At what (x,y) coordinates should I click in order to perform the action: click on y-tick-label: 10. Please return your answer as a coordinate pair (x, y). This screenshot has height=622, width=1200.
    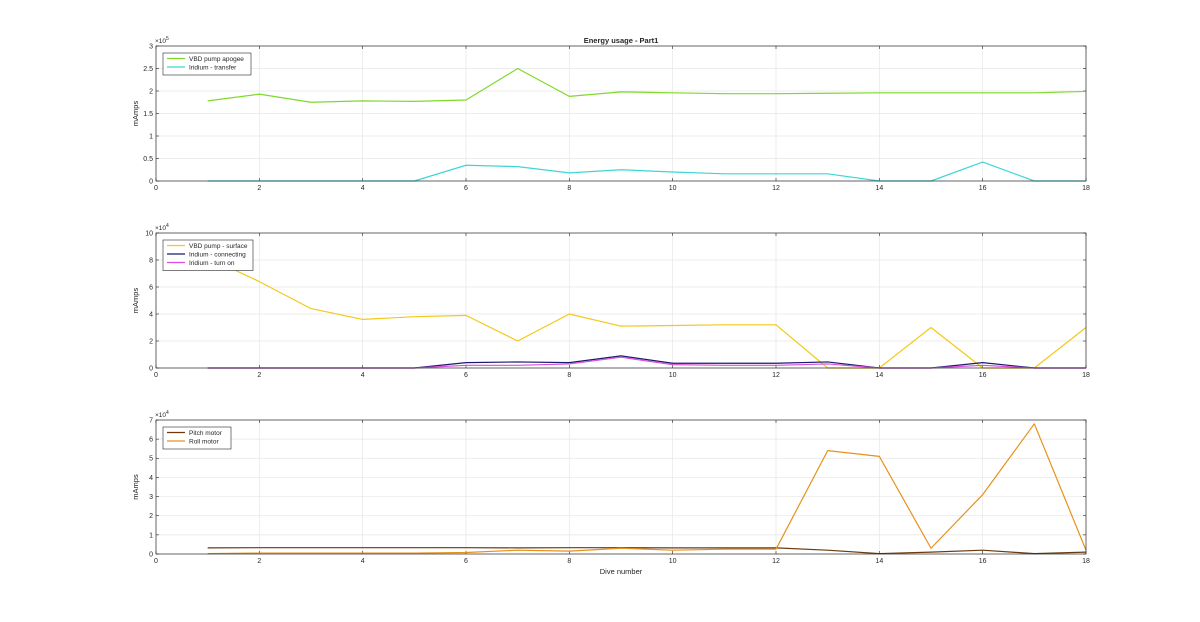
    Looking at the image, I should click on (149, 233).